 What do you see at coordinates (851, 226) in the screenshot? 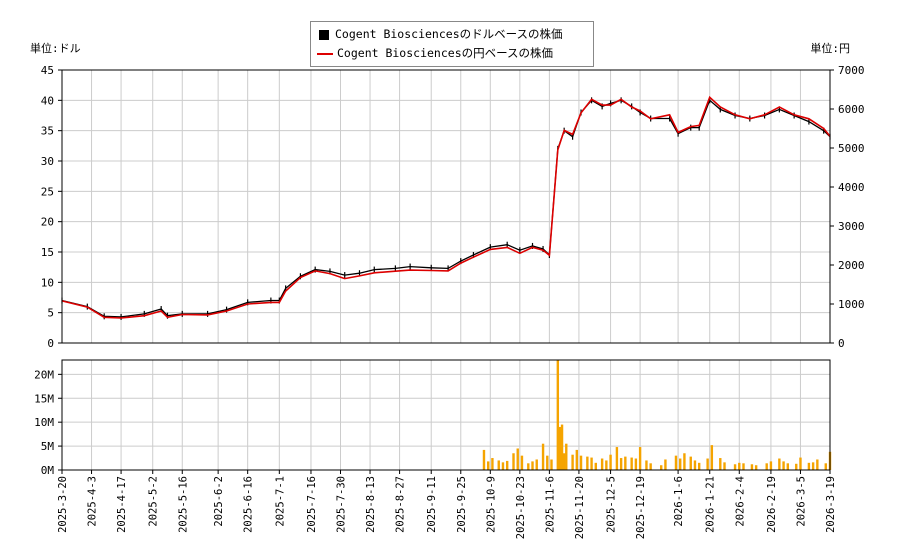
I see `right-tick-label: 3000` at bounding box center [851, 226].